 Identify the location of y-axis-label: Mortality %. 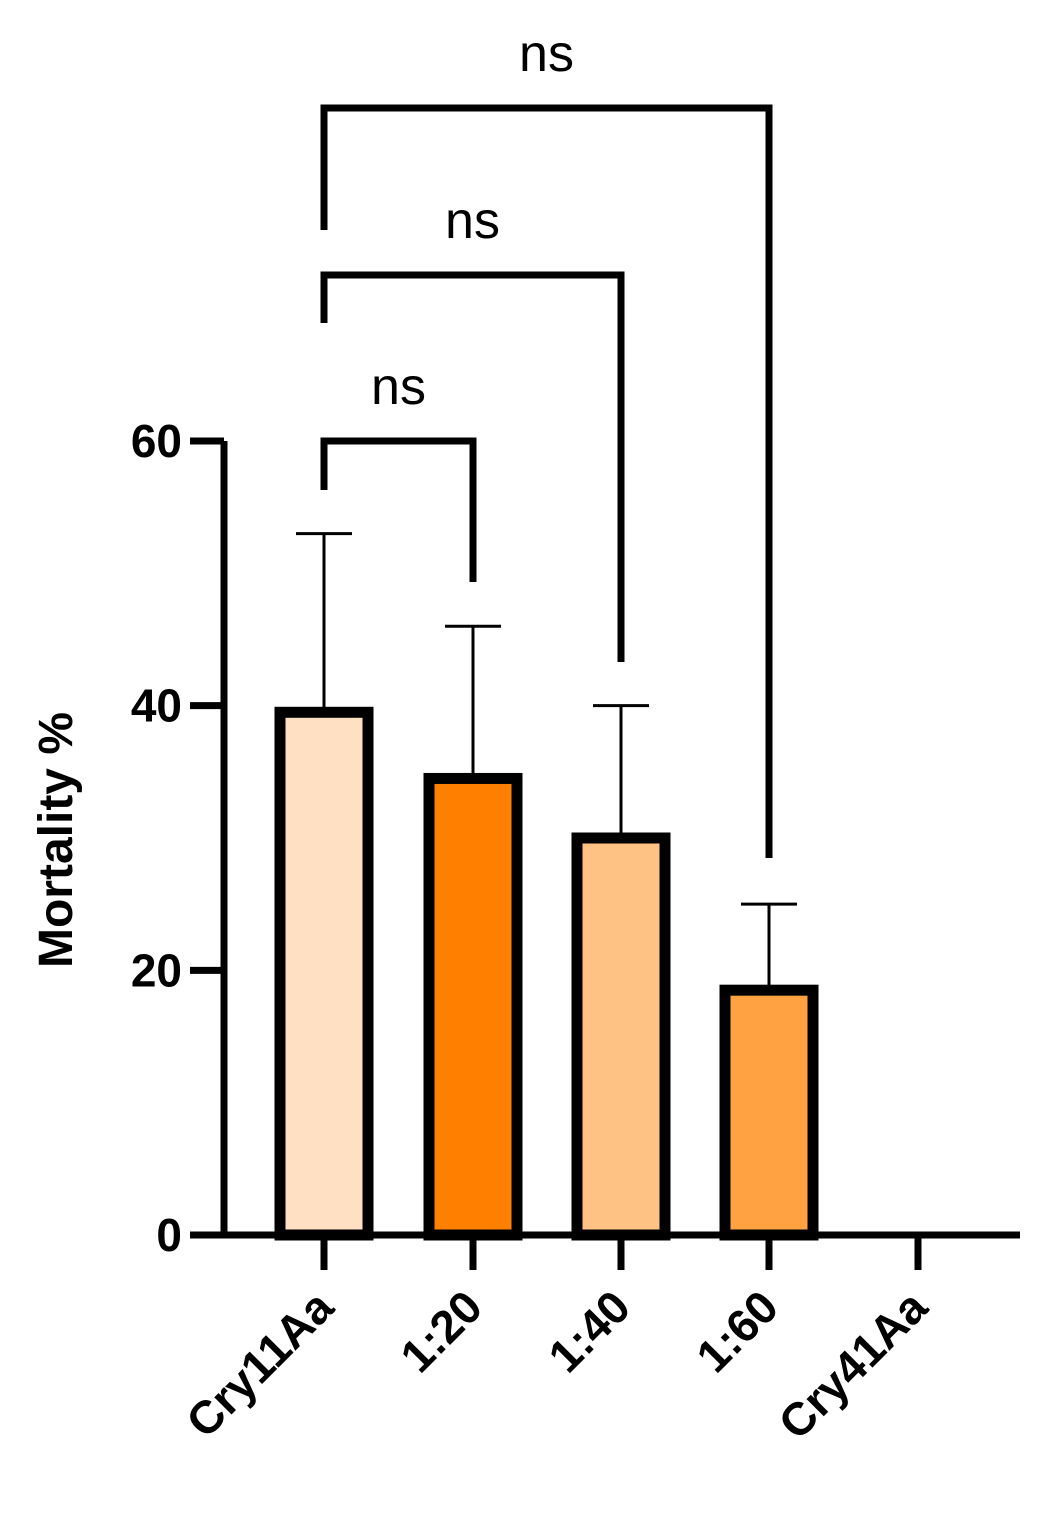
(56, 840).